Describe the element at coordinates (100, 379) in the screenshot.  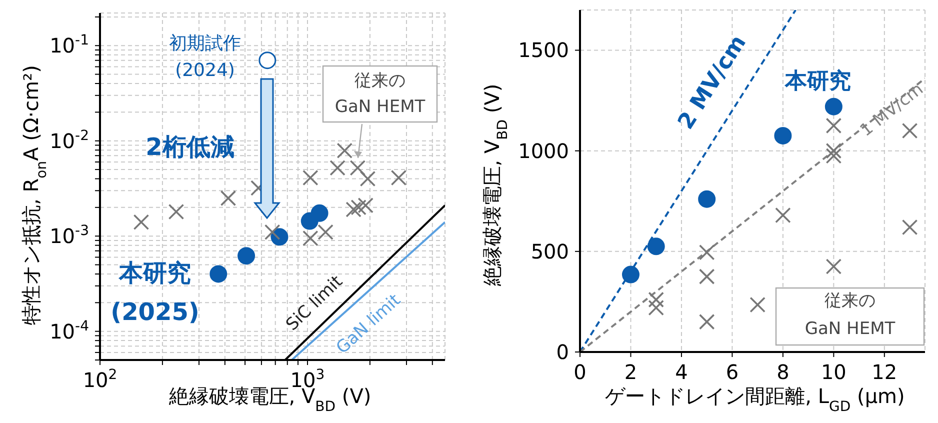
I see `x-tick-label: 10$^{2}$` at that location.